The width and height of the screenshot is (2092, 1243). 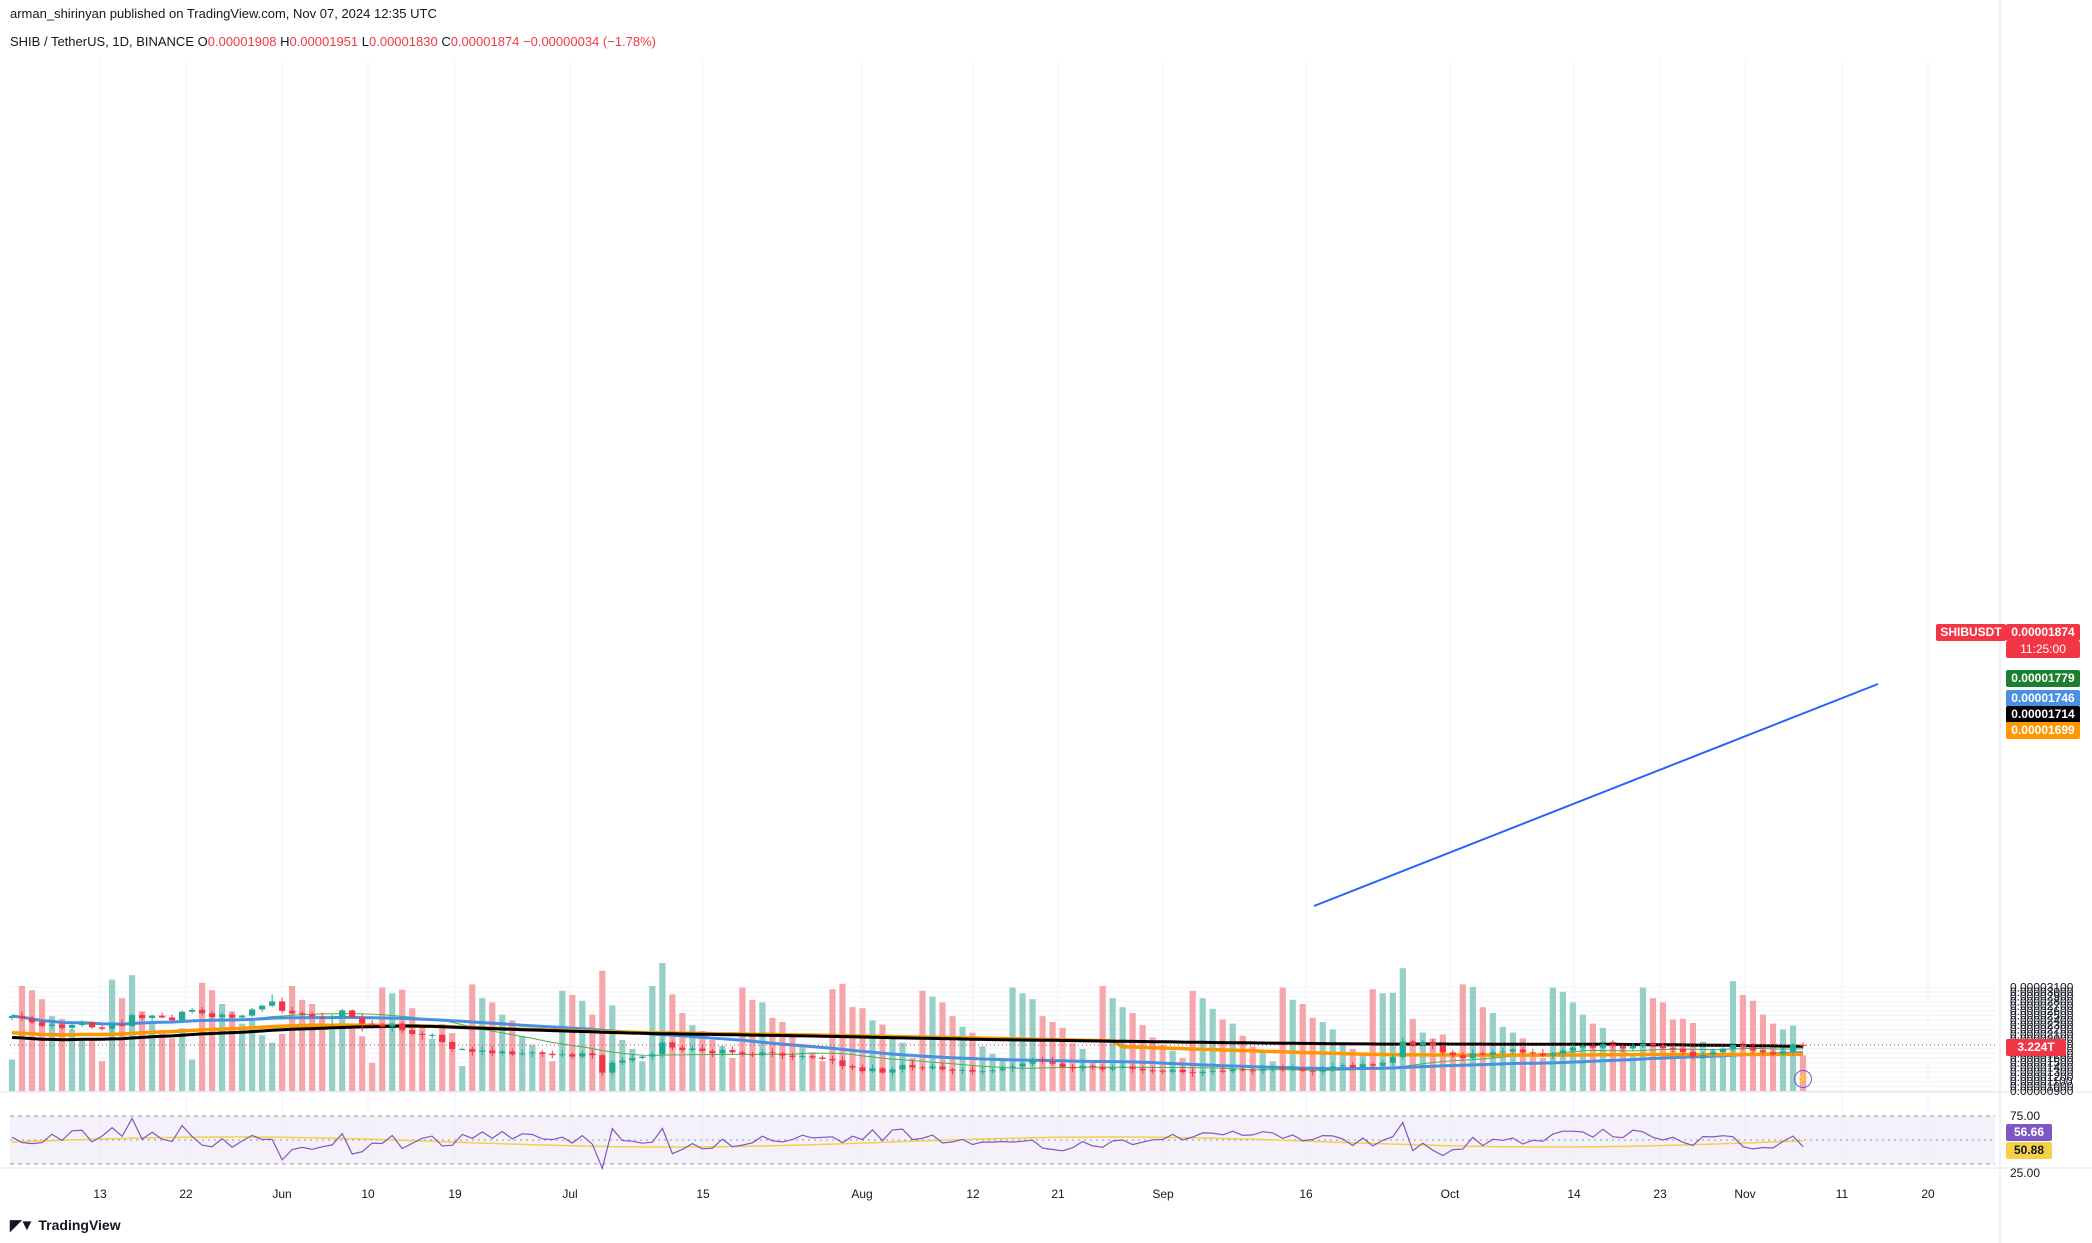 I want to click on ma-blue-tag: 0.00001746, so click(x=2043, y=698).